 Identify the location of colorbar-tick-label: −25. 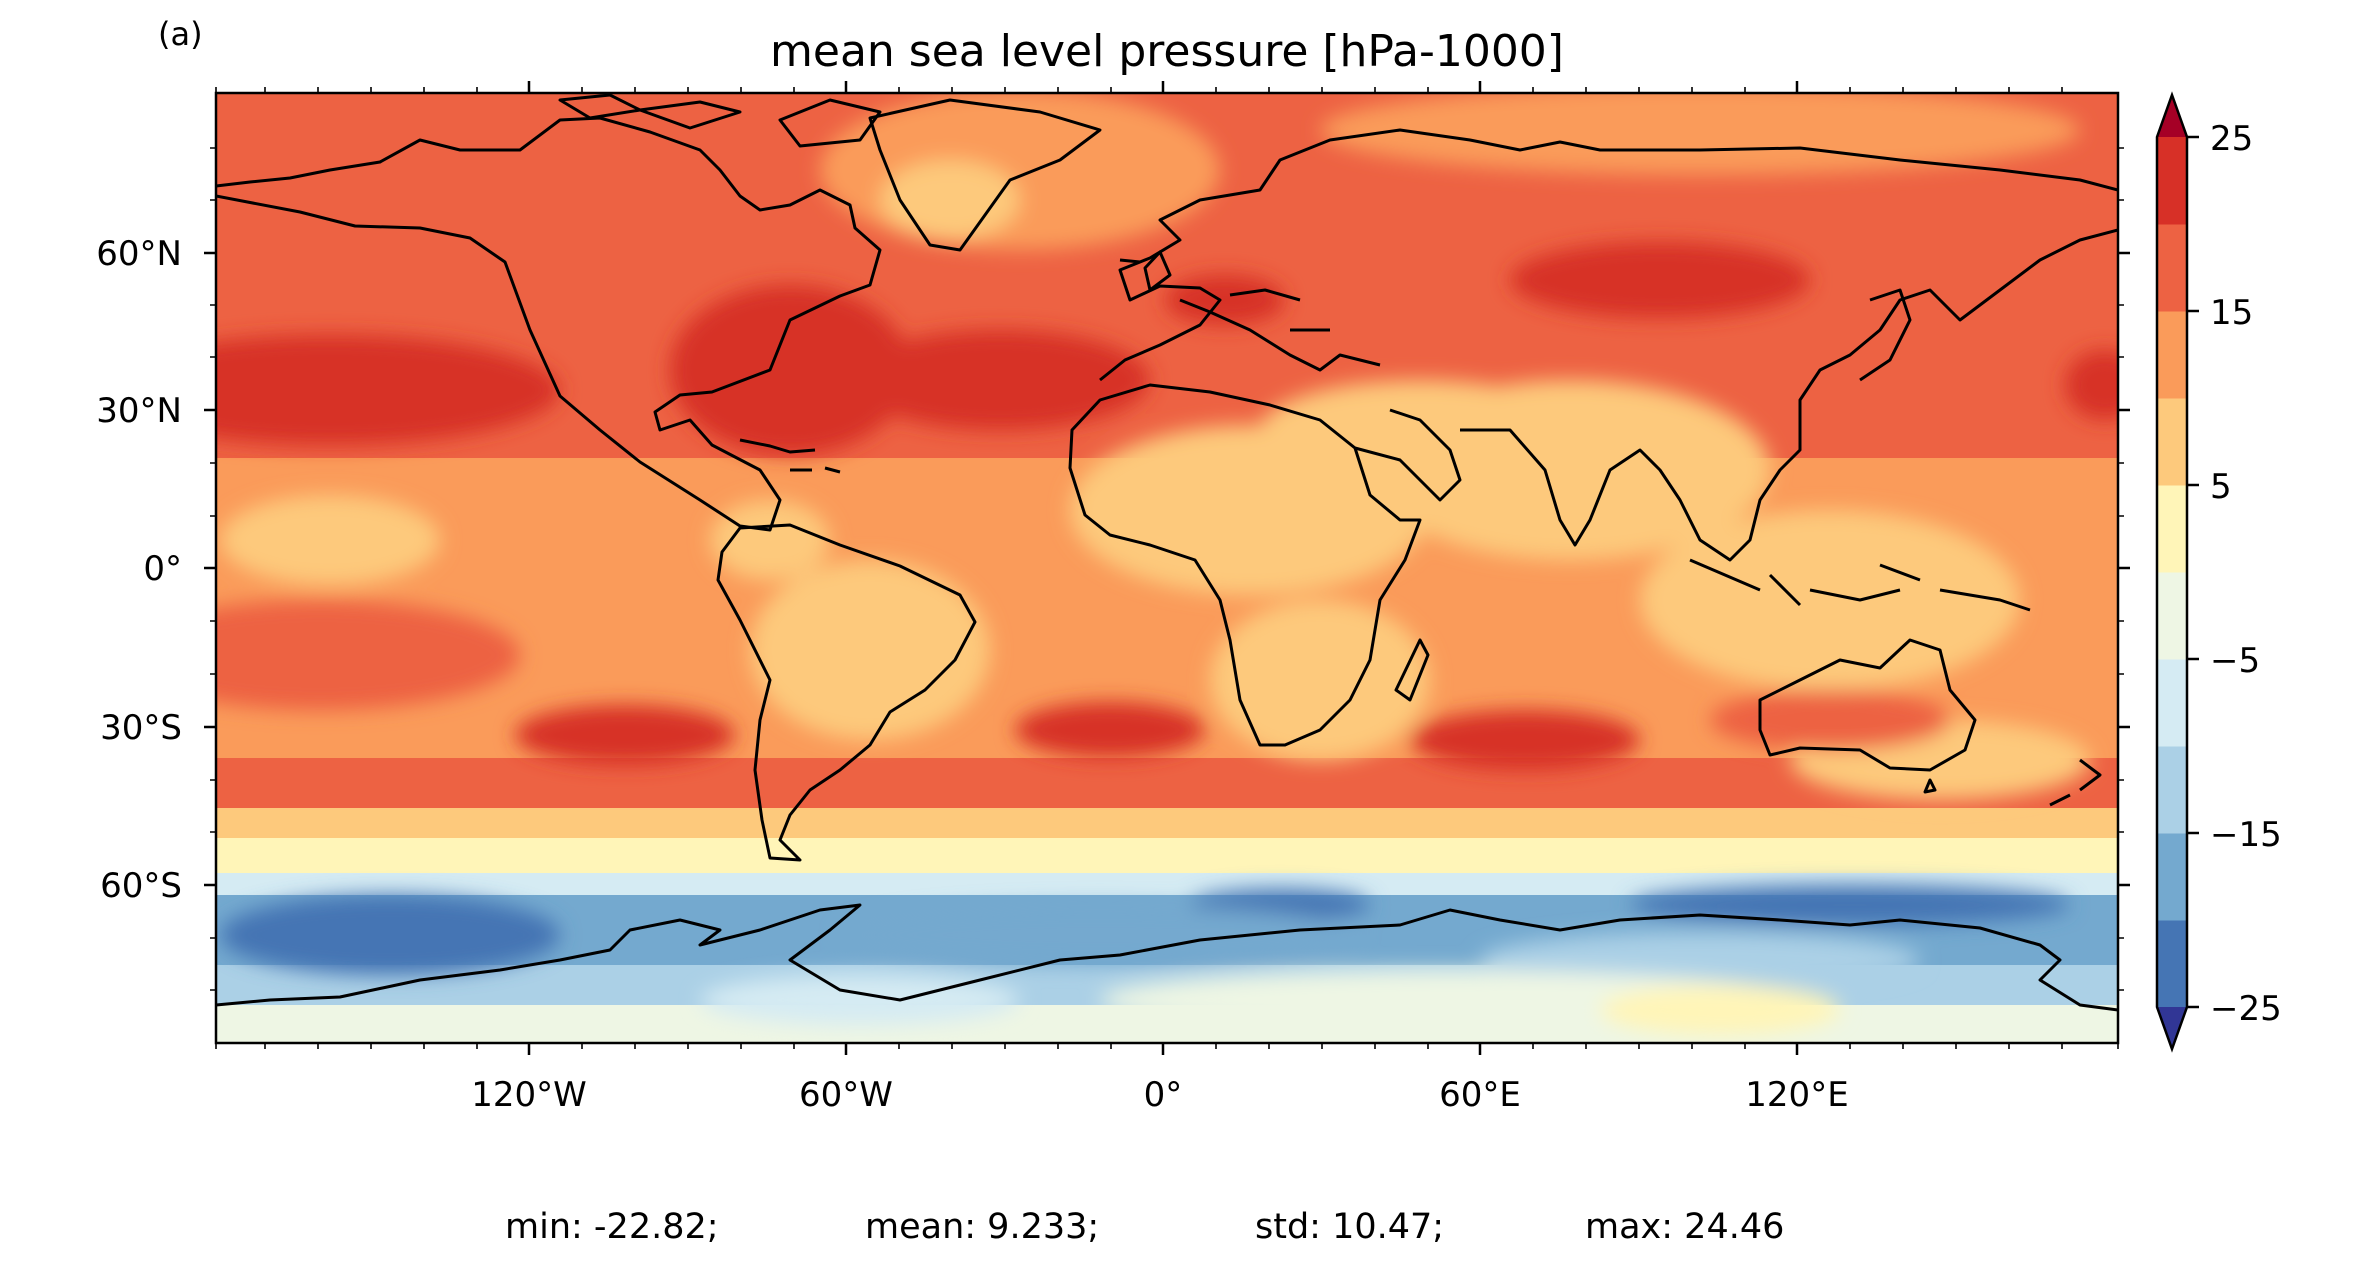
(2246, 1009).